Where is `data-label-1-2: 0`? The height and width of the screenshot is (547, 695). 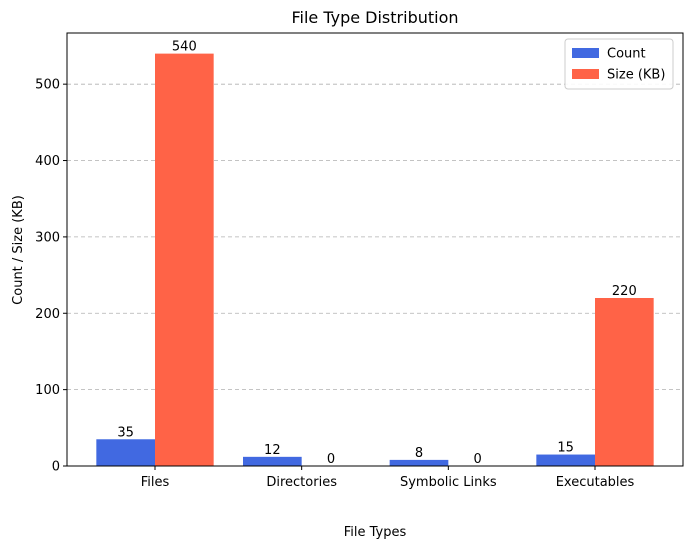 data-label-1-2: 0 is located at coordinates (478, 459).